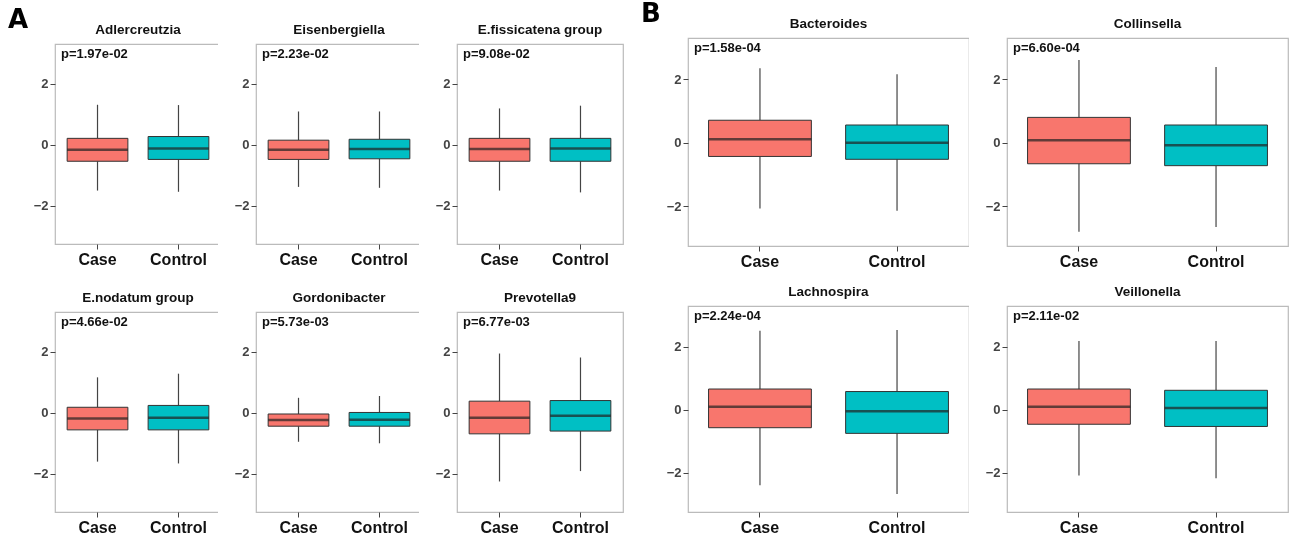 This screenshot has height=547, width=1293. I want to click on annotation: p=6.77e-03, so click(496, 321).